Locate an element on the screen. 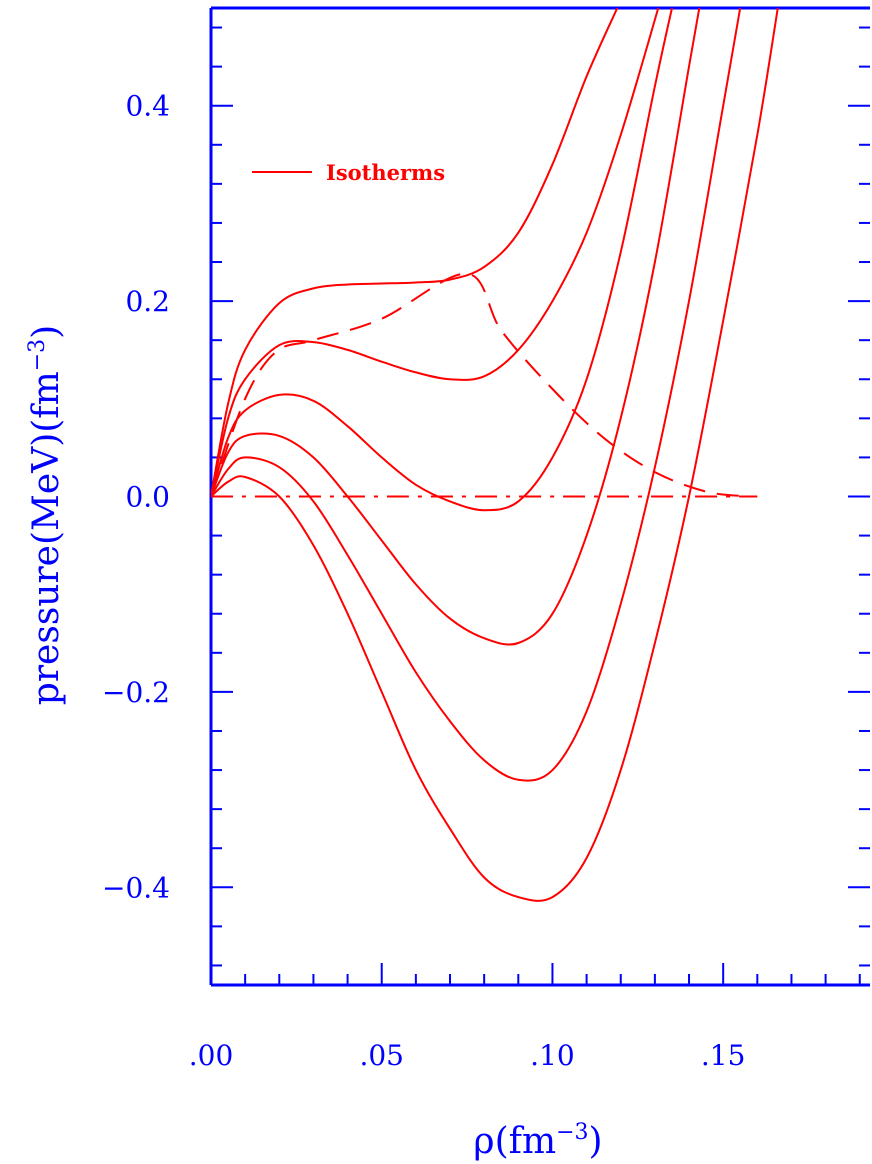 This screenshot has width=872, height=1164. y-axis-title-exponent: −3 is located at coordinates (37, 355).